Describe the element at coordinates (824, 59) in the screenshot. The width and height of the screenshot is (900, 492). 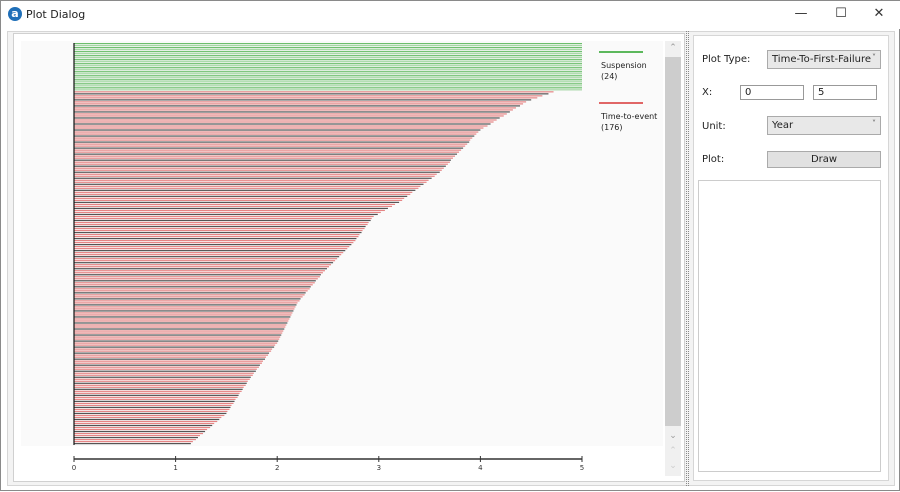
I see `plot-type-select: Time-To-First-Failure ˅` at that location.